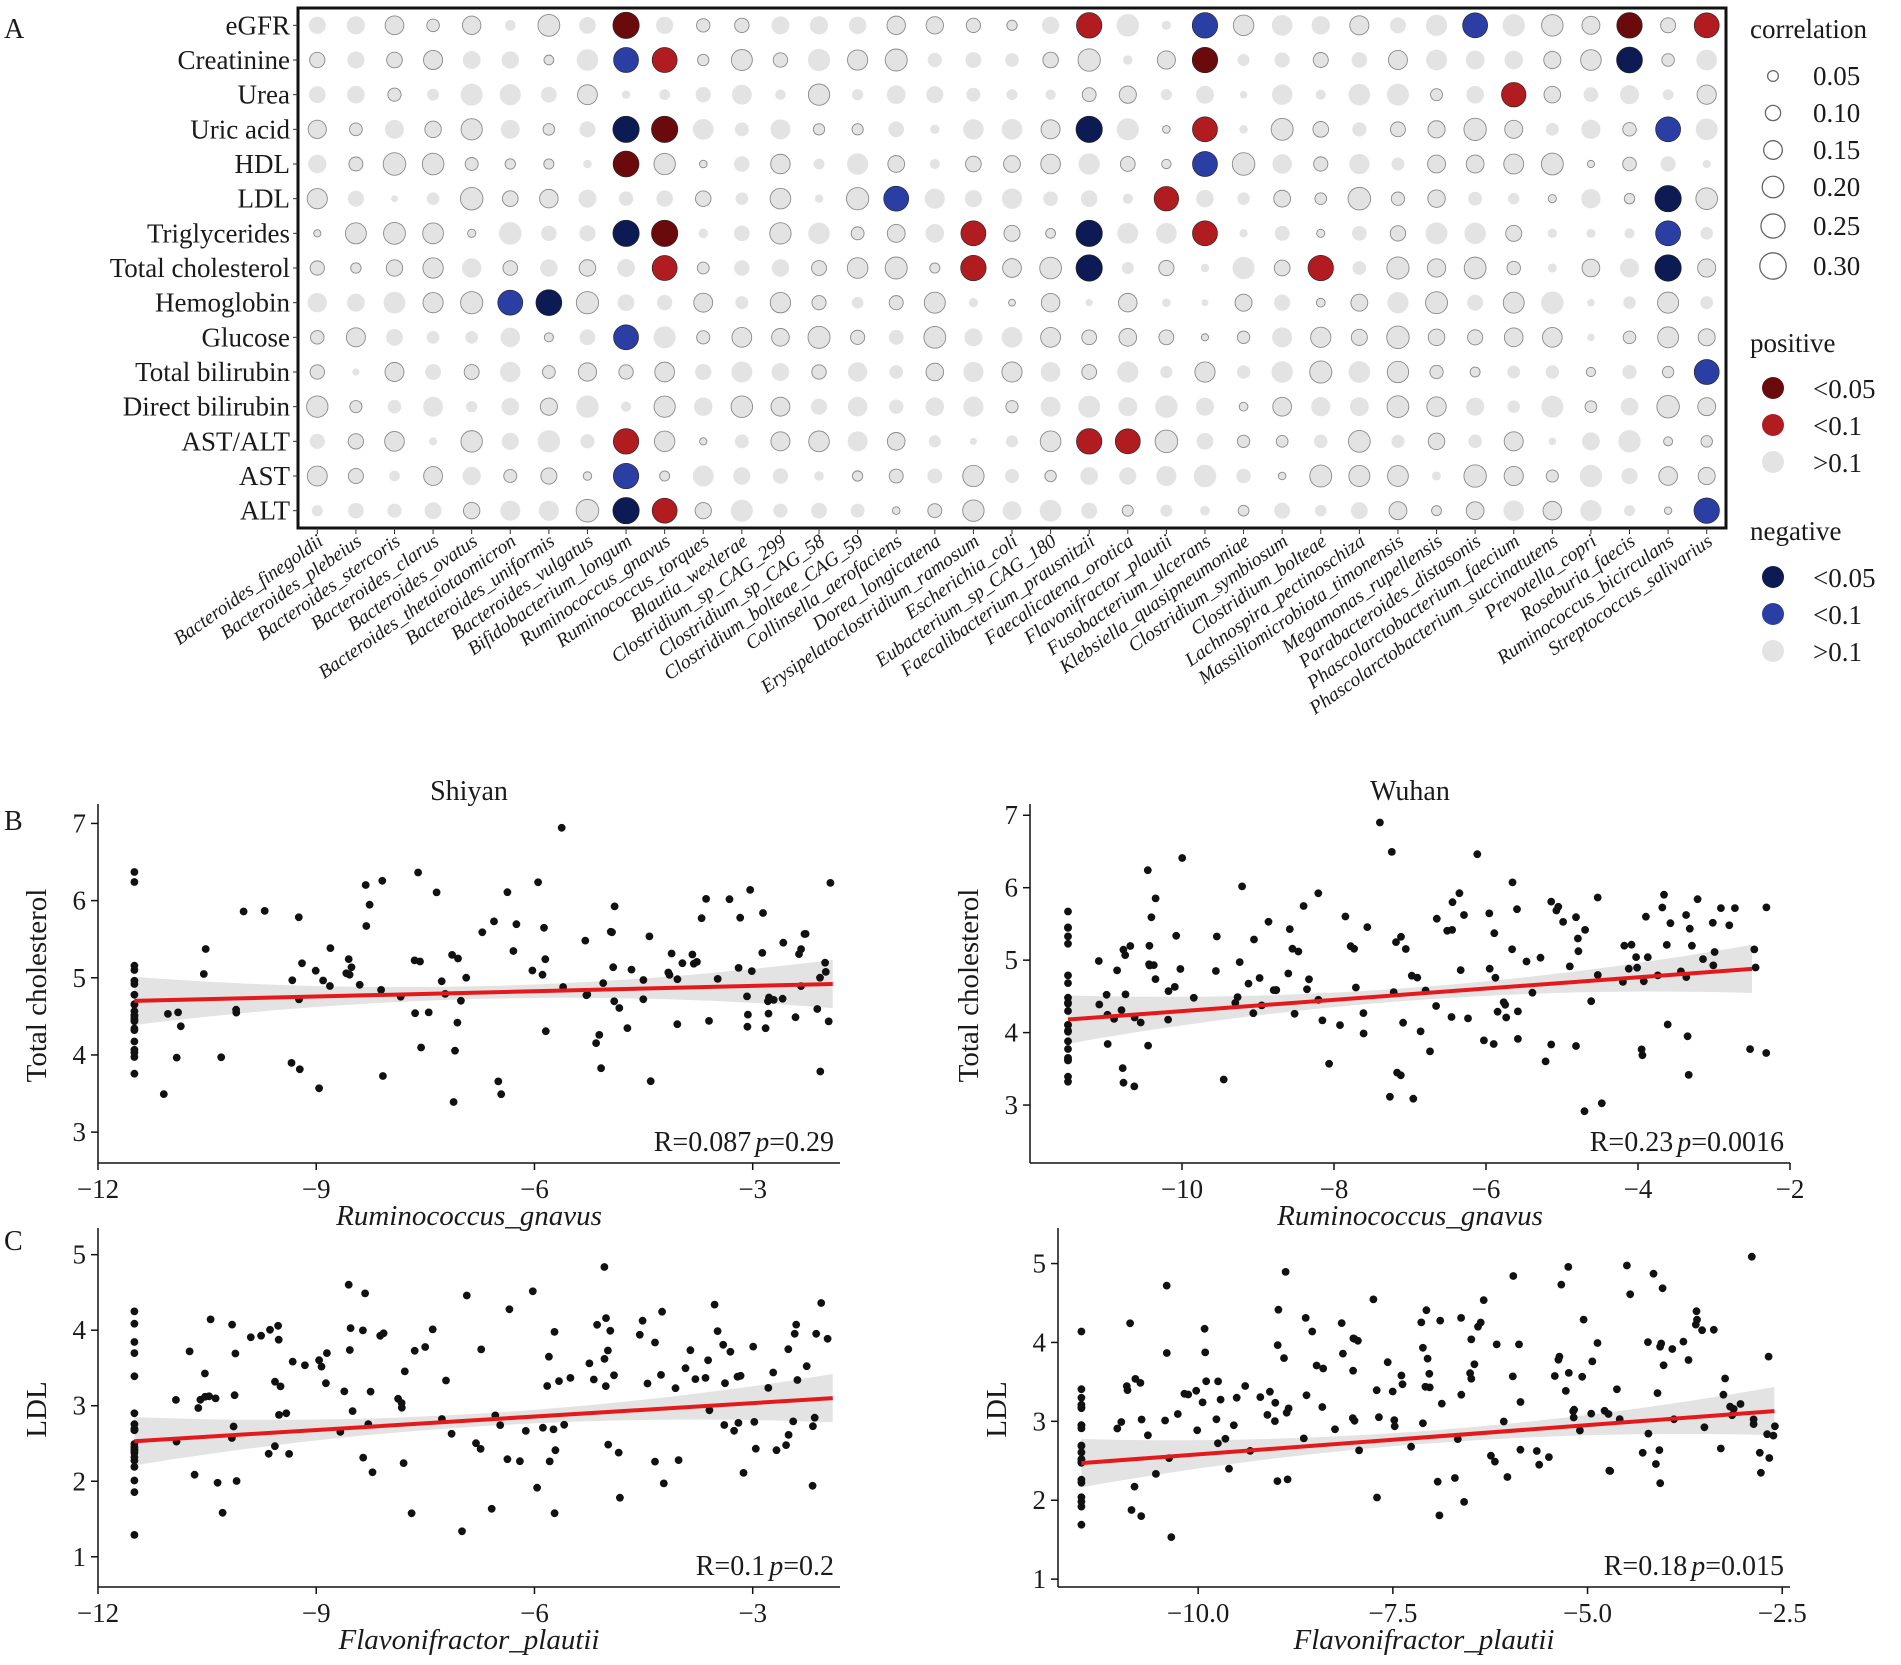  I want to click on legend-size-circle, so click(1773, 187).